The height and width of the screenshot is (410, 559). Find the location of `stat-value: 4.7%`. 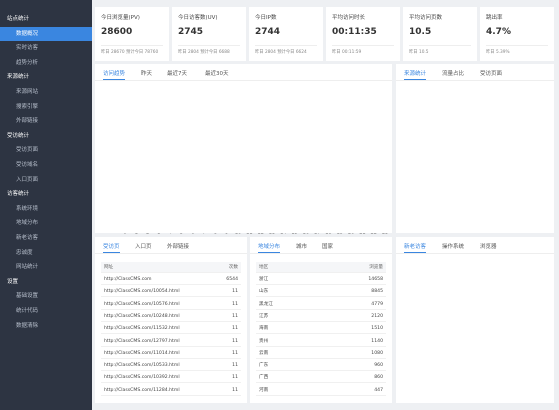

stat-value: 4.7% is located at coordinates (498, 32).